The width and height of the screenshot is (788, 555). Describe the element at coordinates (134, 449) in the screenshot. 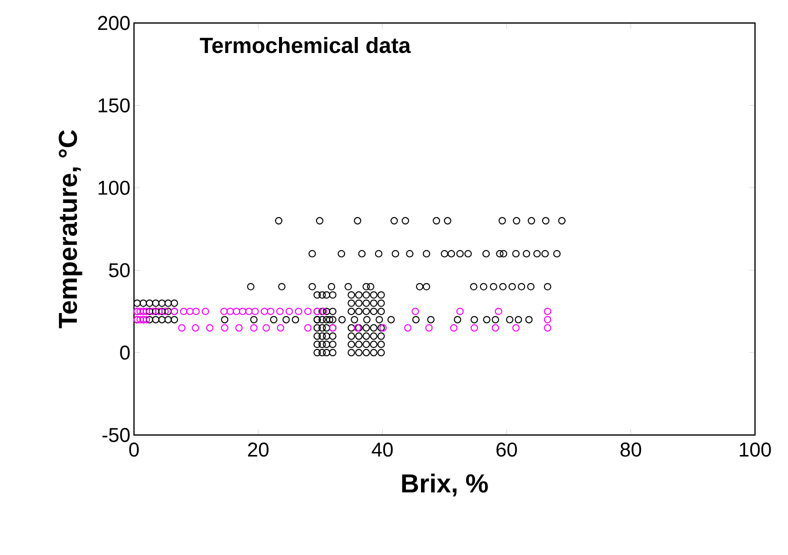

I see `x-tick-label: 0` at that location.